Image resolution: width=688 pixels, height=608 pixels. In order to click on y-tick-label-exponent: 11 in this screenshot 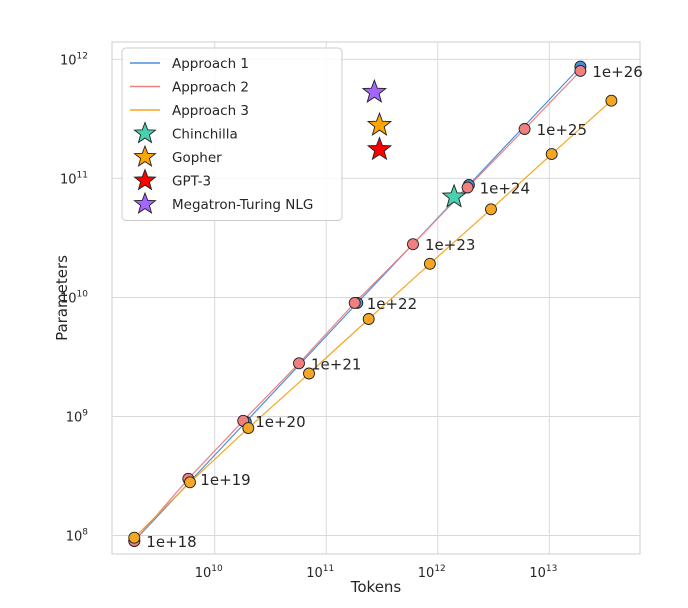, I will do `click(82, 175)`.